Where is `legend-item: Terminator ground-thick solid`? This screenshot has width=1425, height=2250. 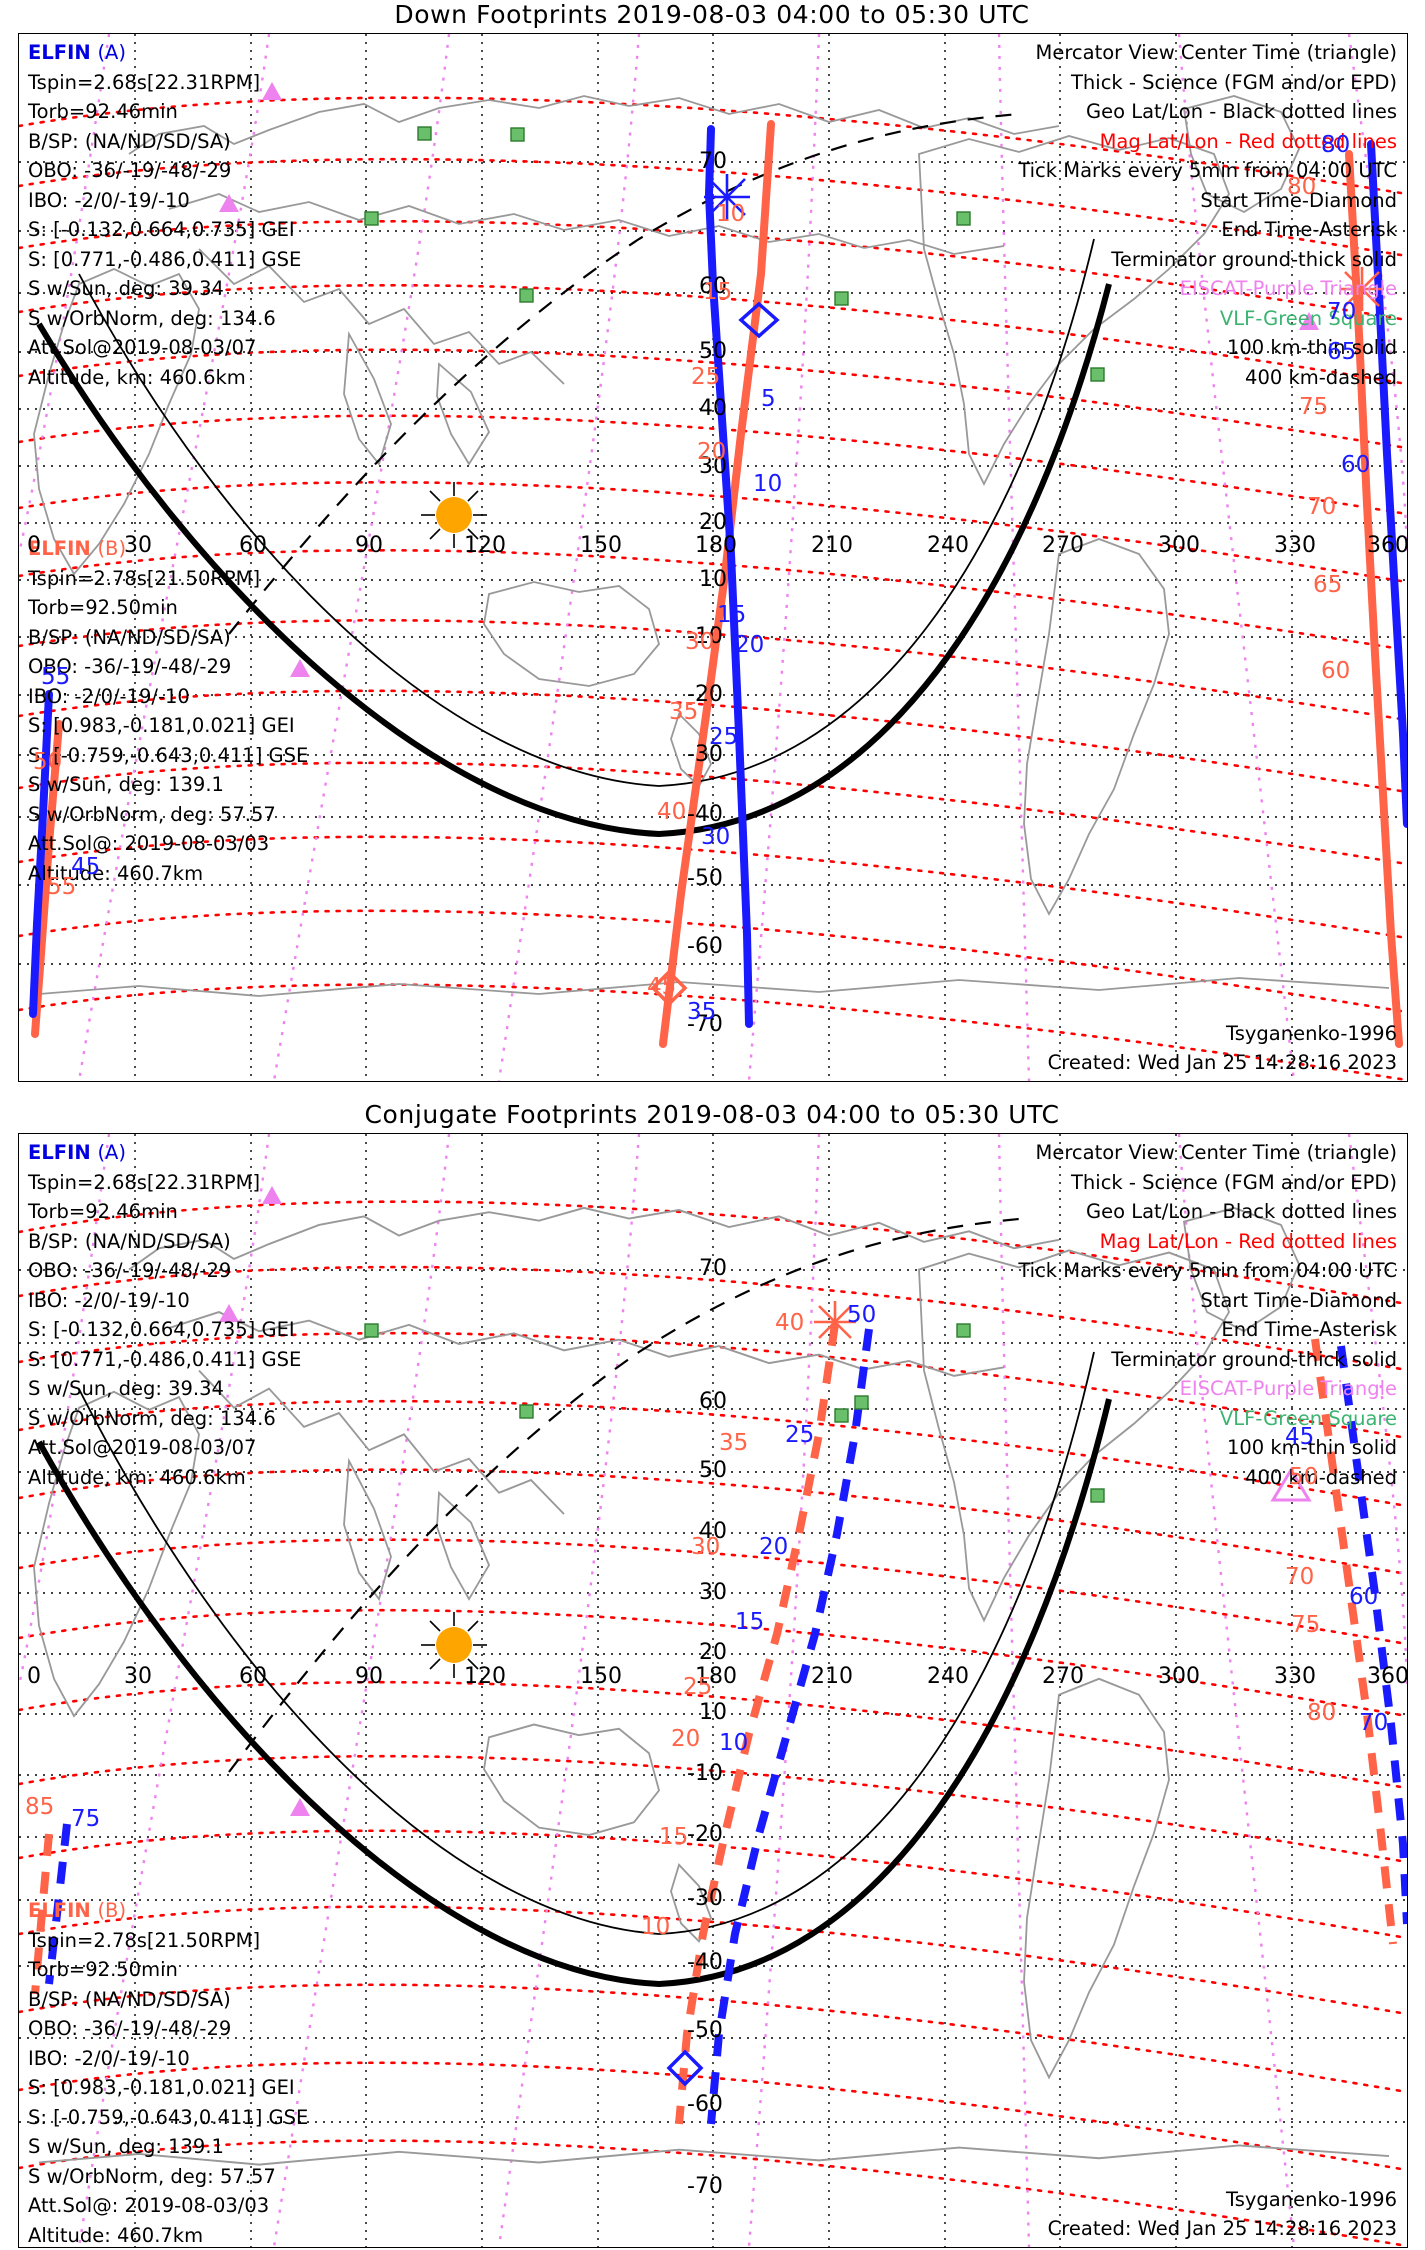 legend-item: Terminator ground-thick solid is located at coordinates (1254, 1359).